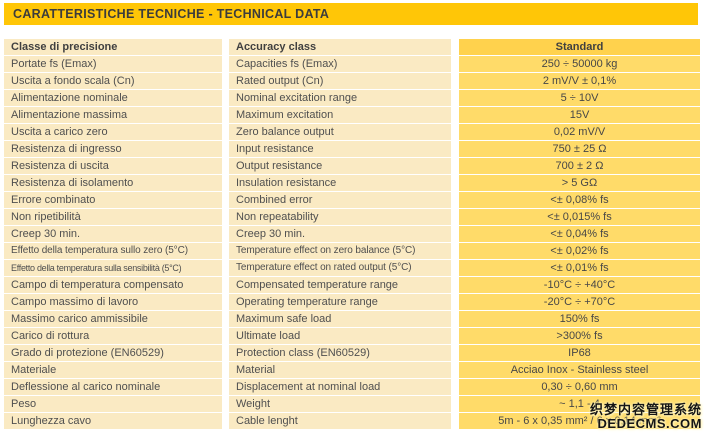 The width and height of the screenshot is (704, 436). I want to click on header-english-label: Accuracy class, so click(340, 47).